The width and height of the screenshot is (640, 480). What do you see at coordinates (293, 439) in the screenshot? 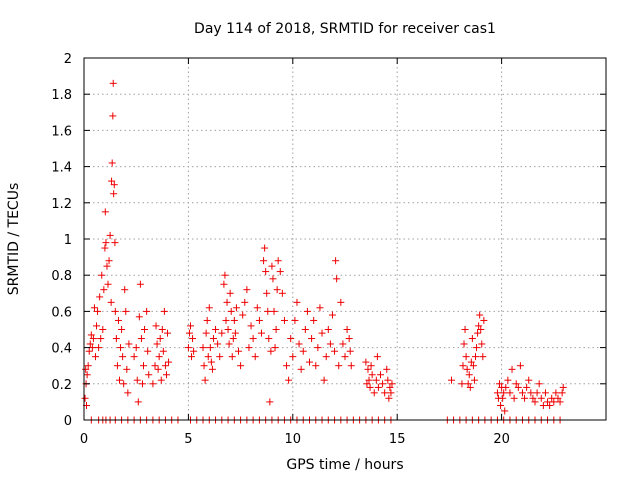
I see `x-tick-label: 10` at bounding box center [293, 439].